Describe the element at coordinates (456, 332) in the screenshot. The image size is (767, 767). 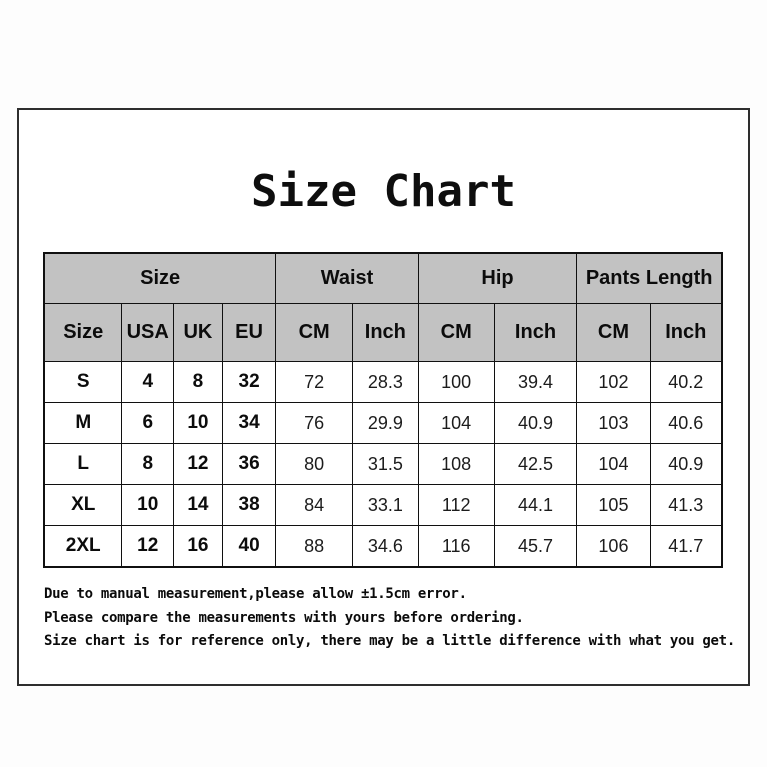
I see `col-header-hip-cm: CM` at that location.